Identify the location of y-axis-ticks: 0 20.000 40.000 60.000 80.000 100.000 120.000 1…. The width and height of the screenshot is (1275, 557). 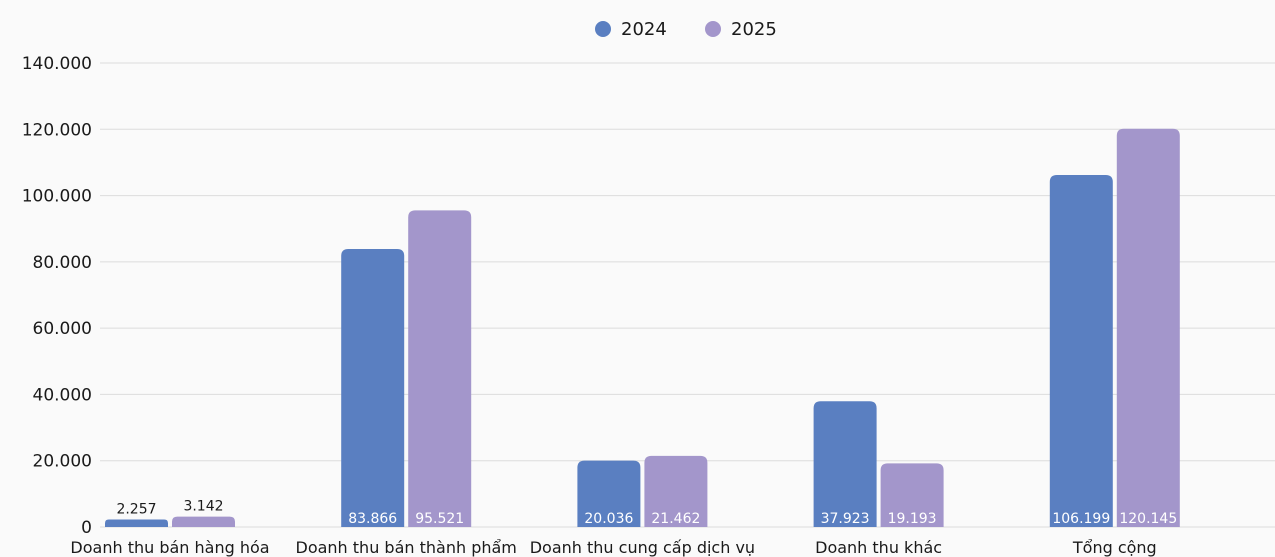
(57, 296).